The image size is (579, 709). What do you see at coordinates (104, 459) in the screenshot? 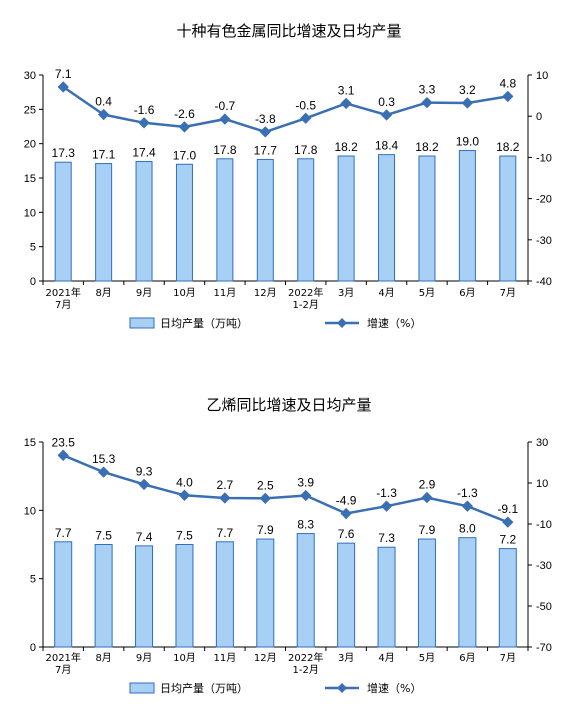
I see `chart2-line-data-label: 15.3` at bounding box center [104, 459].